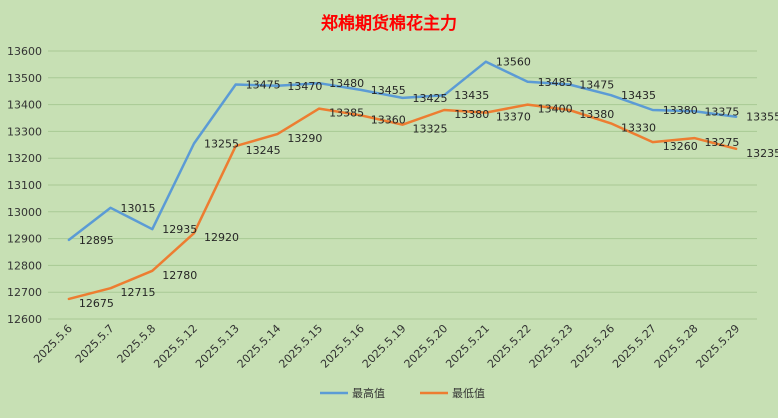 The image size is (778, 418). What do you see at coordinates (342, 346) in the screenshot?
I see `x-tick-label: 2025.5.16` at bounding box center [342, 346].